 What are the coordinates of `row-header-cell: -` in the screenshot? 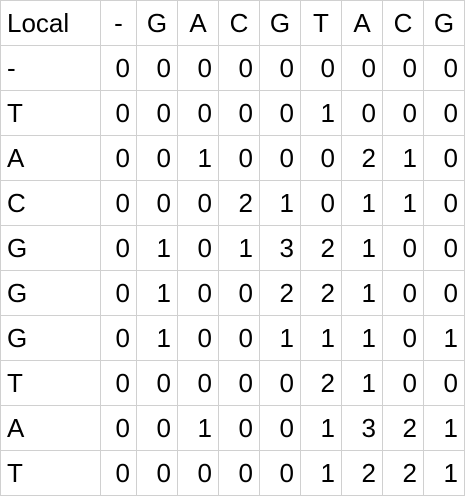 It's located at (50, 68).